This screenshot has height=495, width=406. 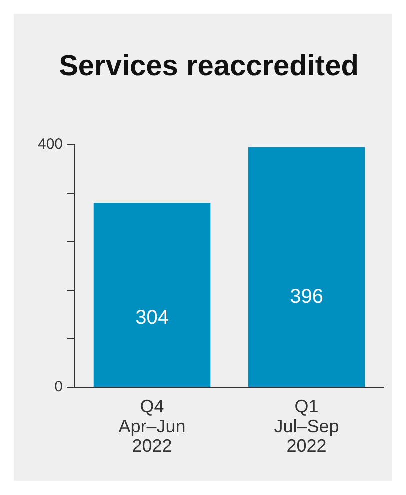 What do you see at coordinates (307, 297) in the screenshot?
I see `data-label: 396` at bounding box center [307, 297].